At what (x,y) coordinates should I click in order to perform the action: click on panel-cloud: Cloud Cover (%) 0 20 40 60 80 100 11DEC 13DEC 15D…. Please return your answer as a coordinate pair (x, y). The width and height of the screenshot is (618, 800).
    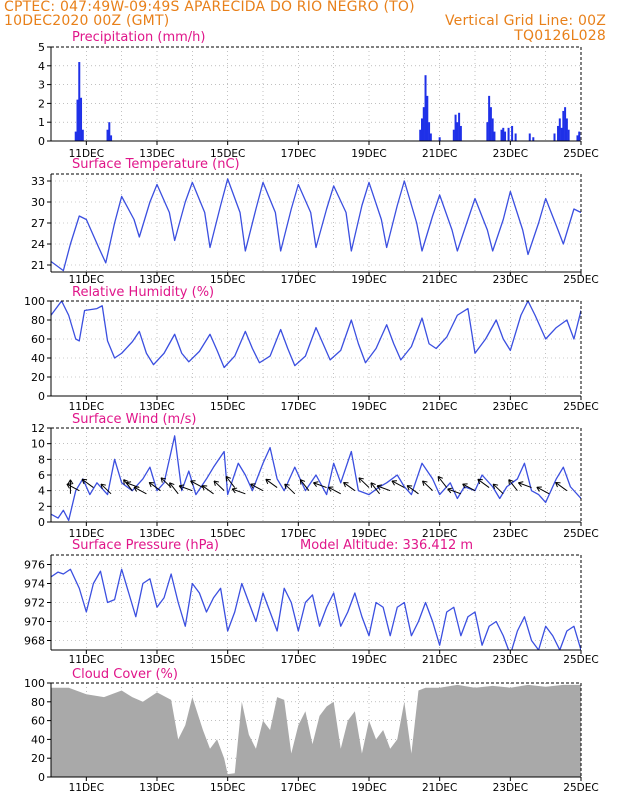
    Looking at the image, I should click on (311, 730).